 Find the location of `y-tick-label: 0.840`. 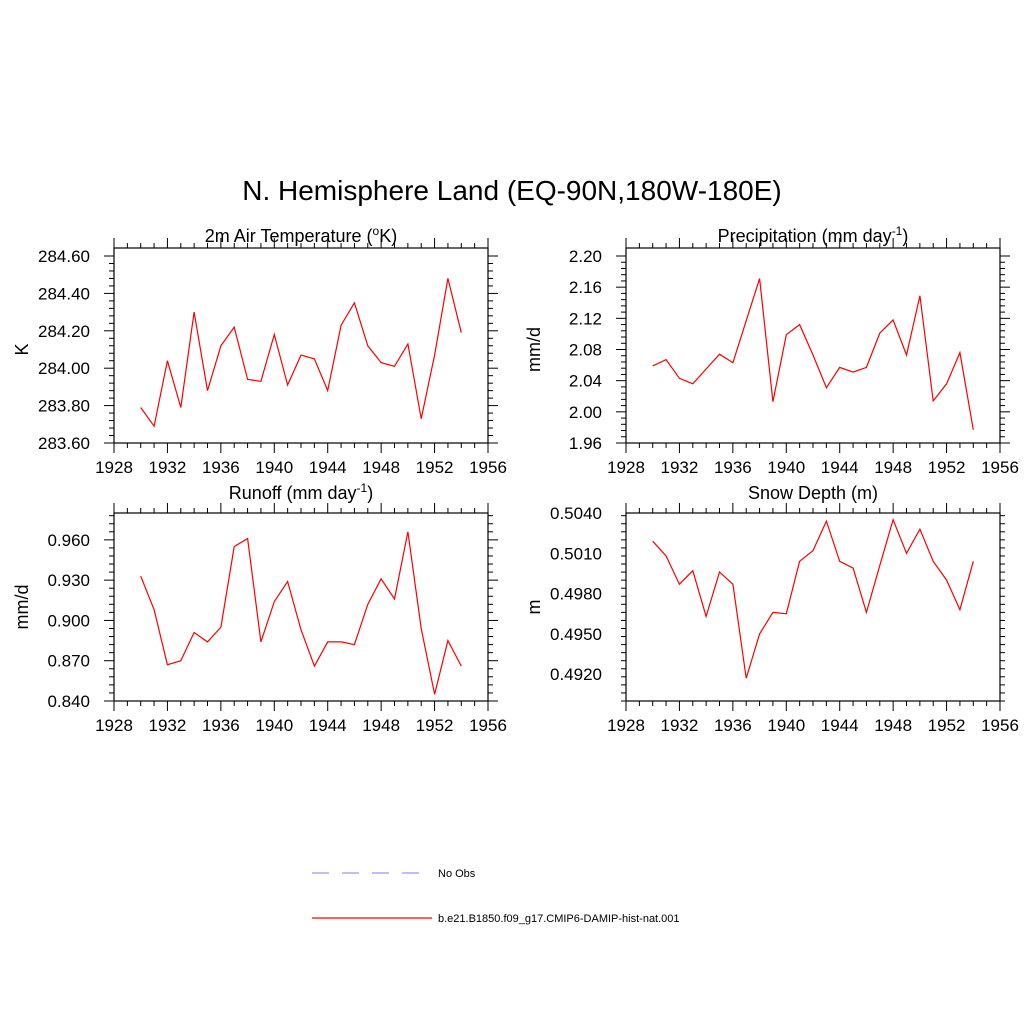

y-tick-label: 0.840 is located at coordinates (68, 701).